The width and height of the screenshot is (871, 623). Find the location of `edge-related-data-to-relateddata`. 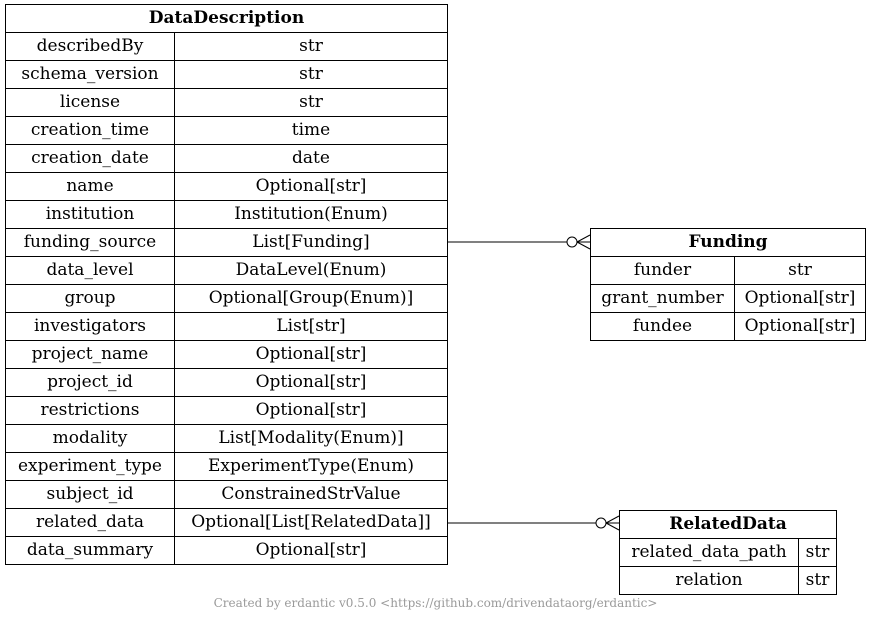

edge-related-data-to-relateddata is located at coordinates (534, 523).